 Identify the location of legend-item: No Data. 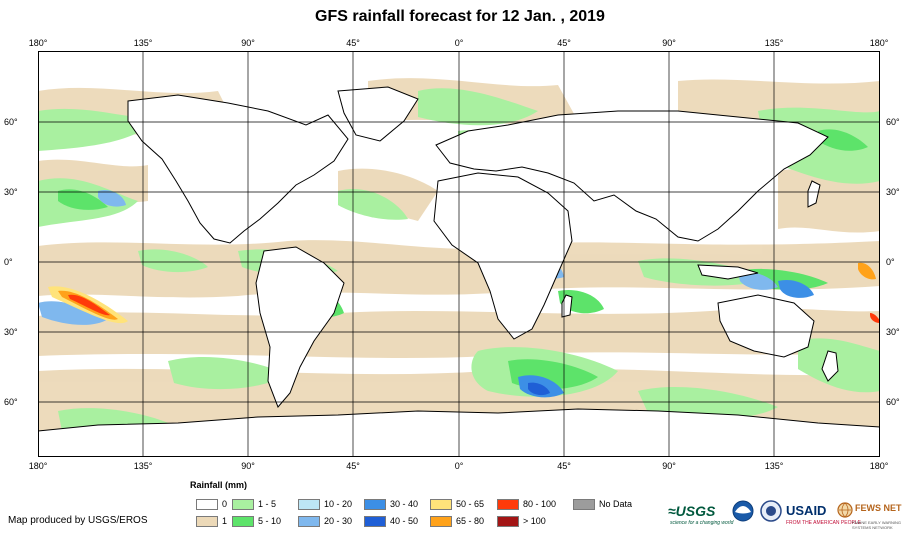
(602, 504).